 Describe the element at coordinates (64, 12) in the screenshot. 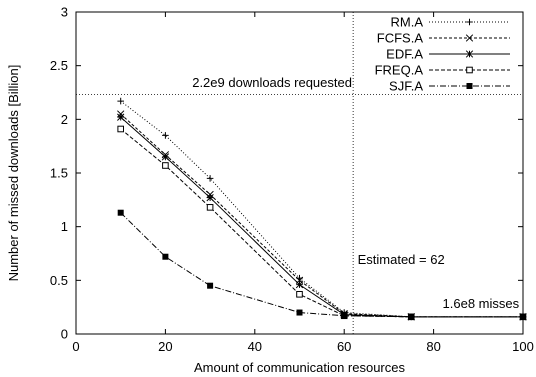

I see `y-tick-label: 3` at that location.